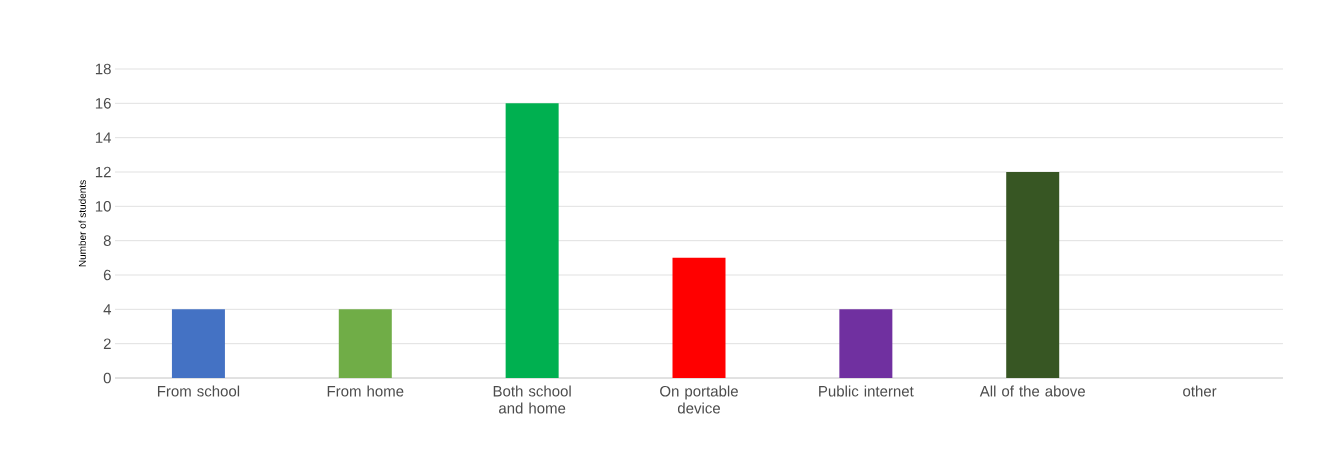 This screenshot has width=1320, height=450. I want to click on y-axis-title: Number of students, so click(82, 223).